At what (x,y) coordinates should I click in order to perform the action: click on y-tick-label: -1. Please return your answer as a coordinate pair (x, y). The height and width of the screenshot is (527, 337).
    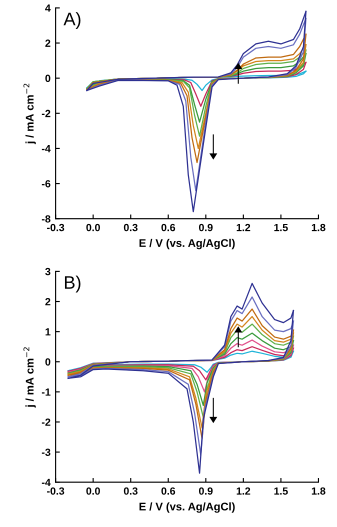
    Looking at the image, I should click on (46, 392).